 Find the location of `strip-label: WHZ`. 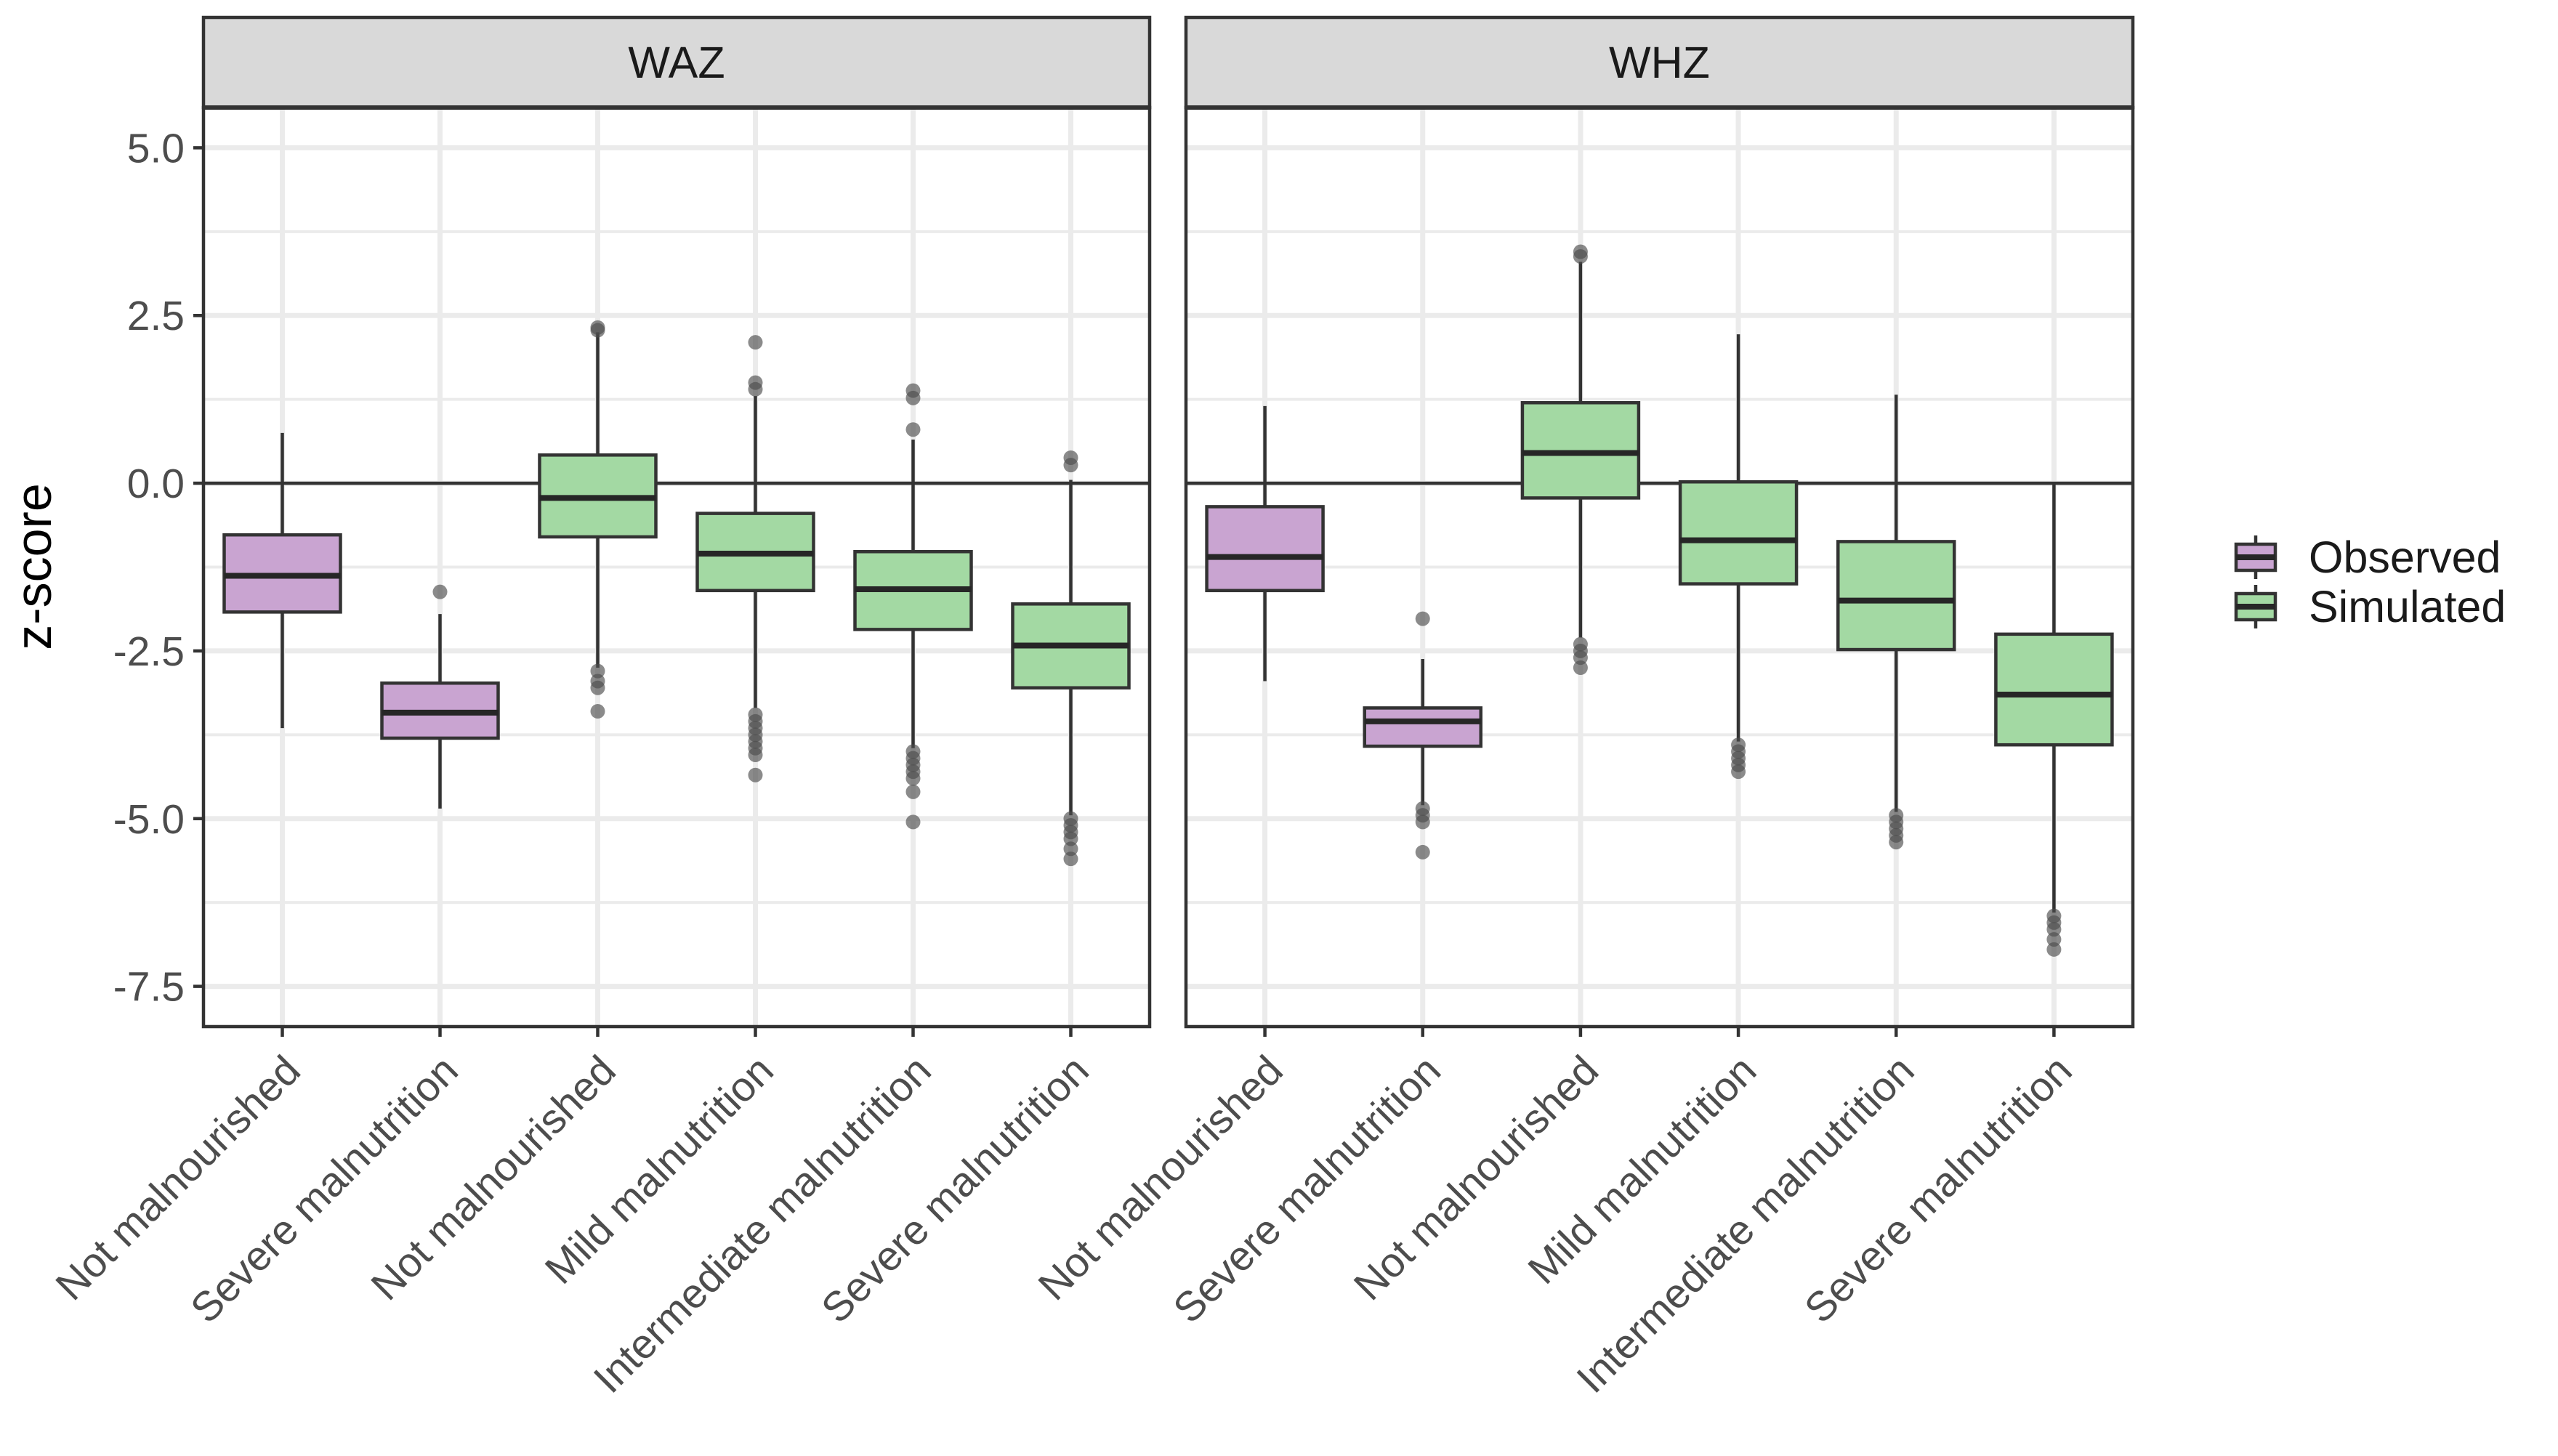

strip-label: WHZ is located at coordinates (1659, 62).